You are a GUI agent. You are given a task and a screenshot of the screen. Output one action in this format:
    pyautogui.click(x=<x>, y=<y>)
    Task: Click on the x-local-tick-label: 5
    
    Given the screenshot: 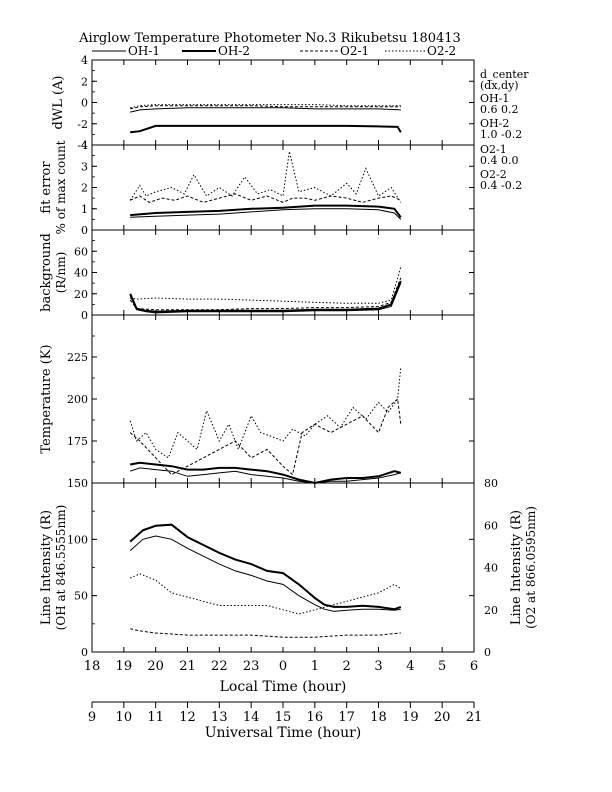 What is the action you would take?
    pyautogui.click(x=442, y=666)
    